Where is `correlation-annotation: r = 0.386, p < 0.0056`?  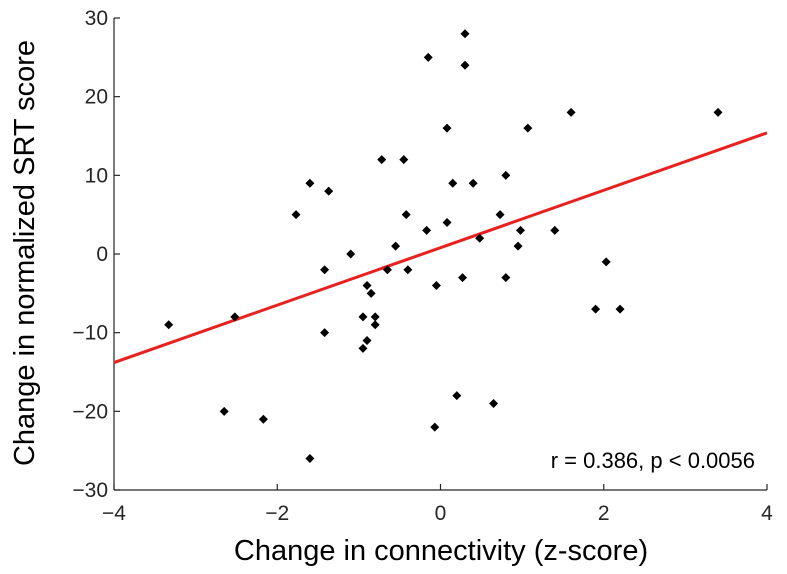 correlation-annotation: r = 0.386, p < 0.0056 is located at coordinates (653, 460).